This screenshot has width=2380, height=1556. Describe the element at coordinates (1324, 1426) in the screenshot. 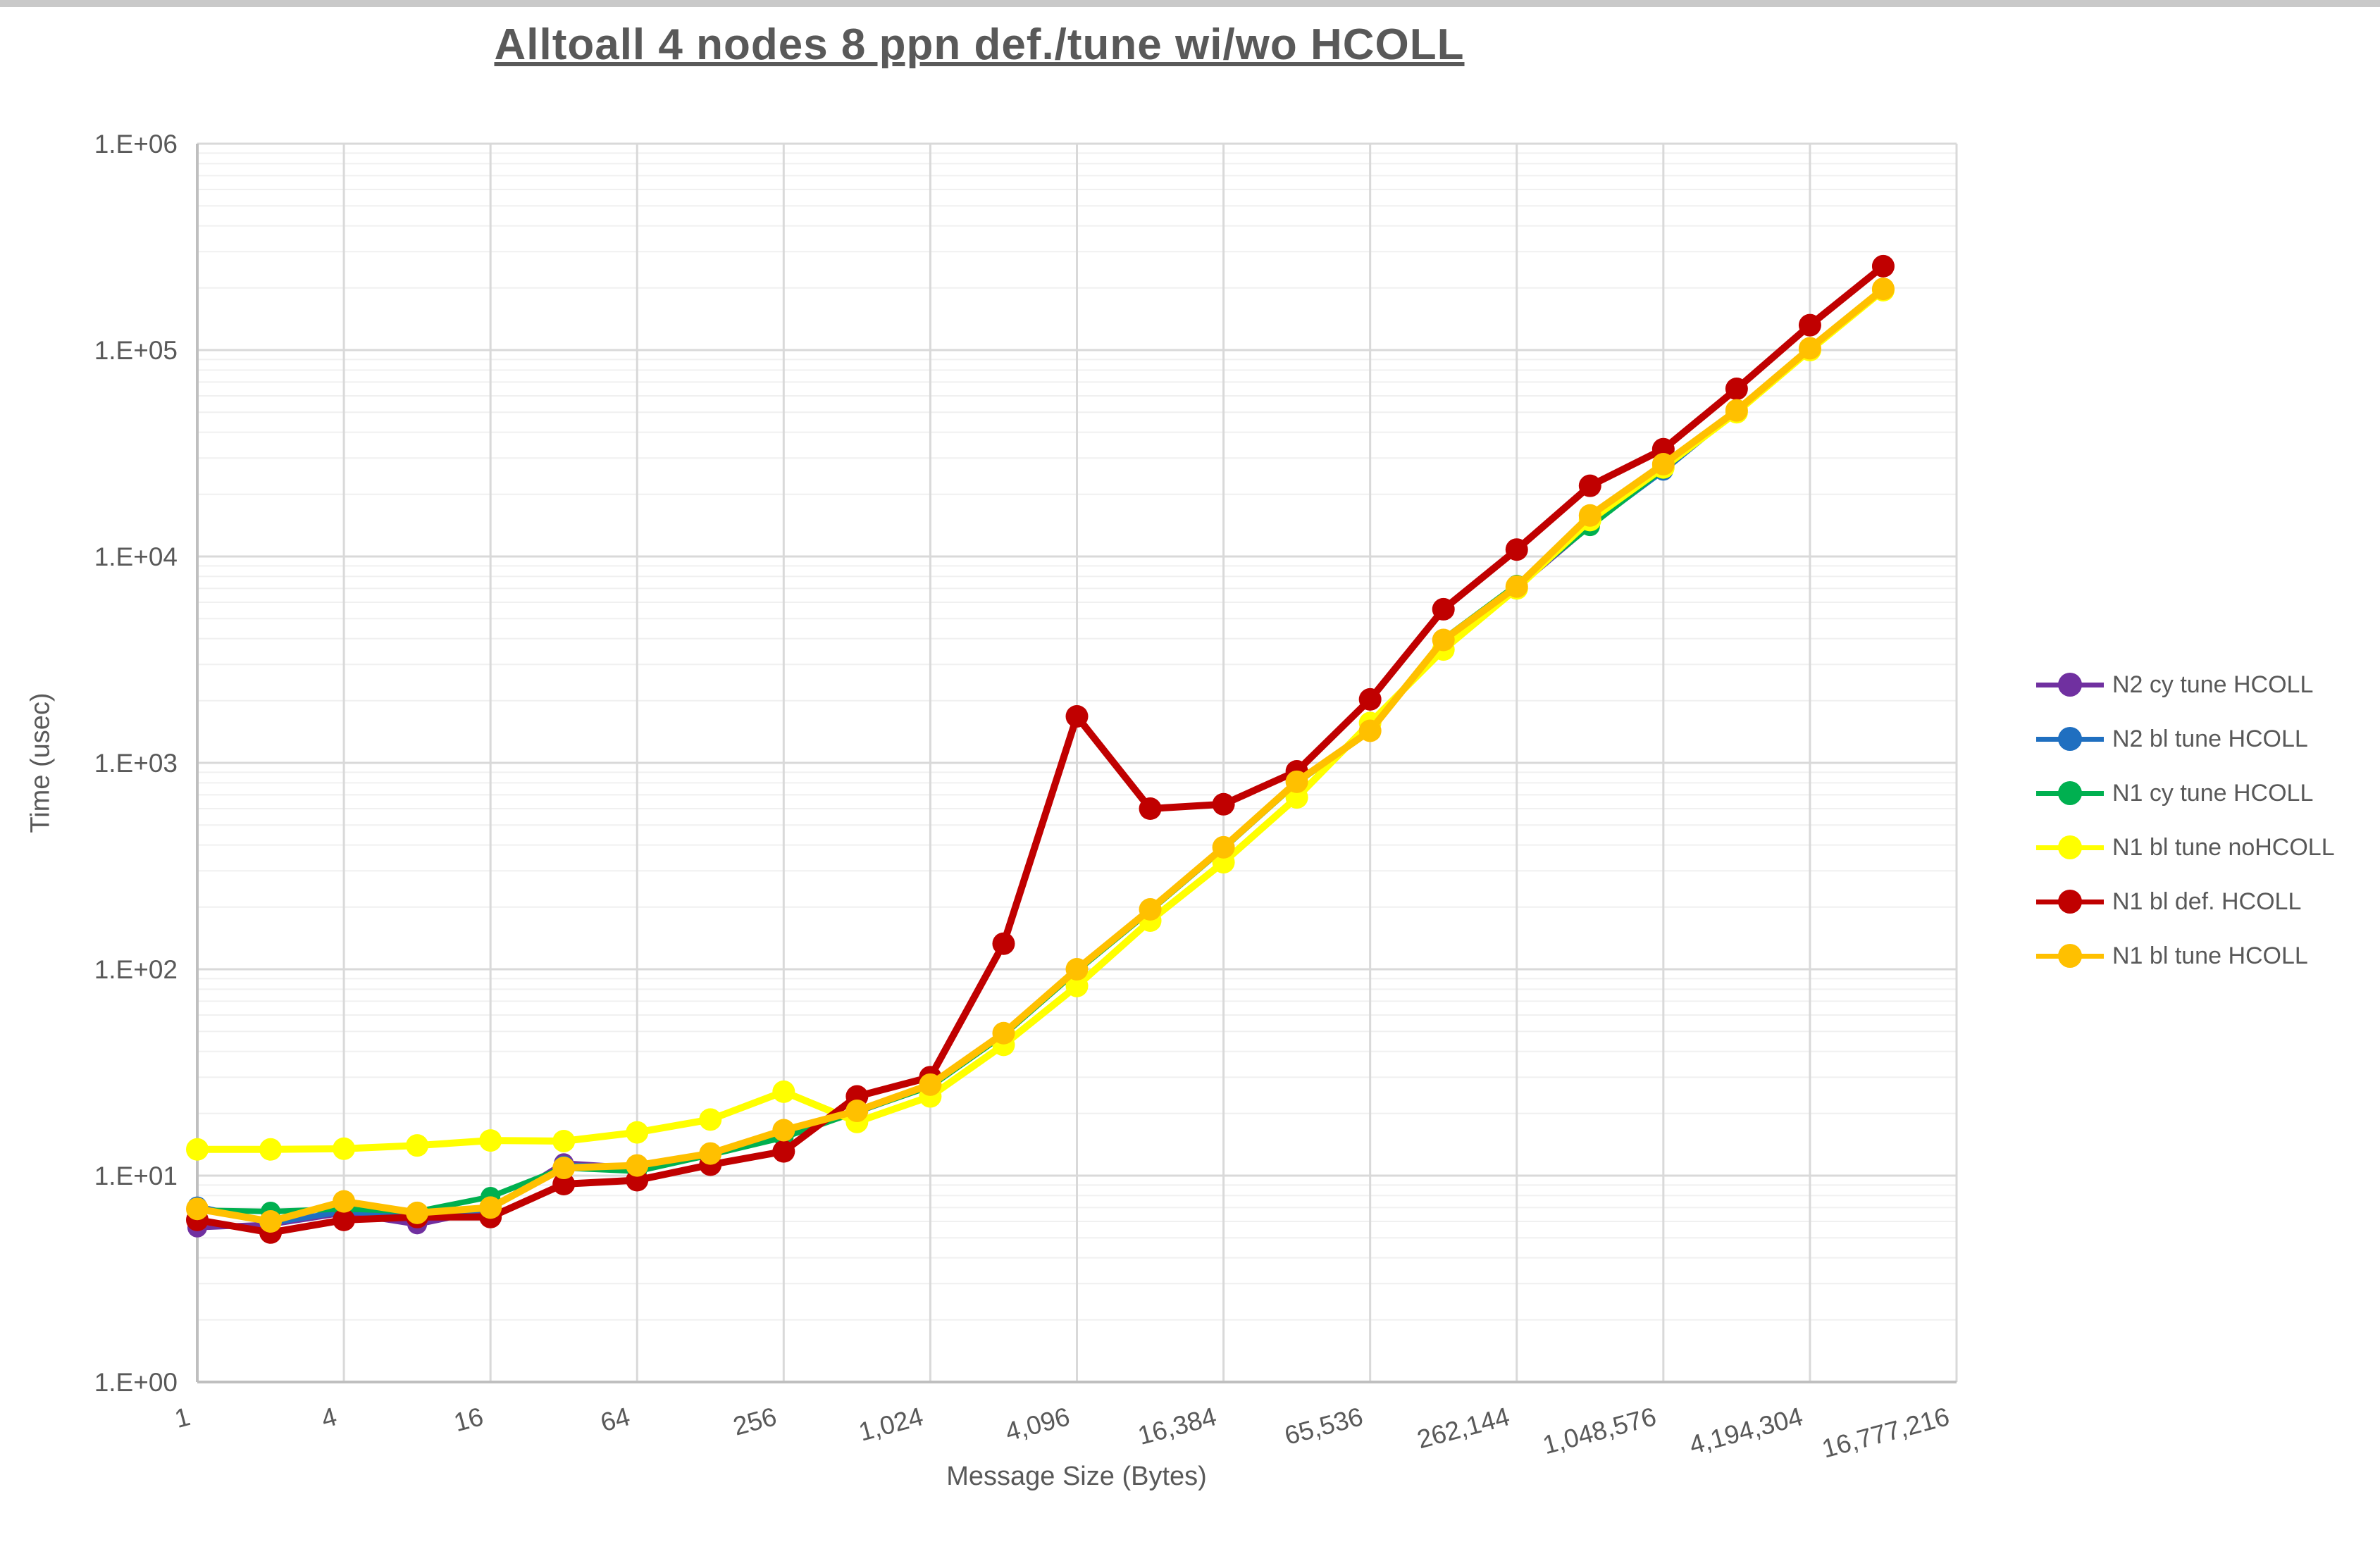

I see `x-tick-label: 65,536` at that location.